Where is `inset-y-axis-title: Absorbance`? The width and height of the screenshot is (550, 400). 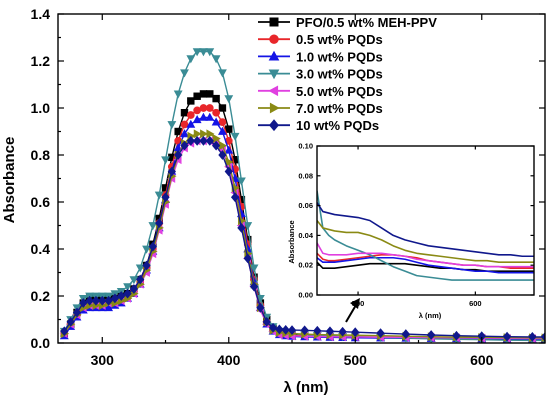 inset-y-axis-title: Absorbance is located at coordinates (291, 241).